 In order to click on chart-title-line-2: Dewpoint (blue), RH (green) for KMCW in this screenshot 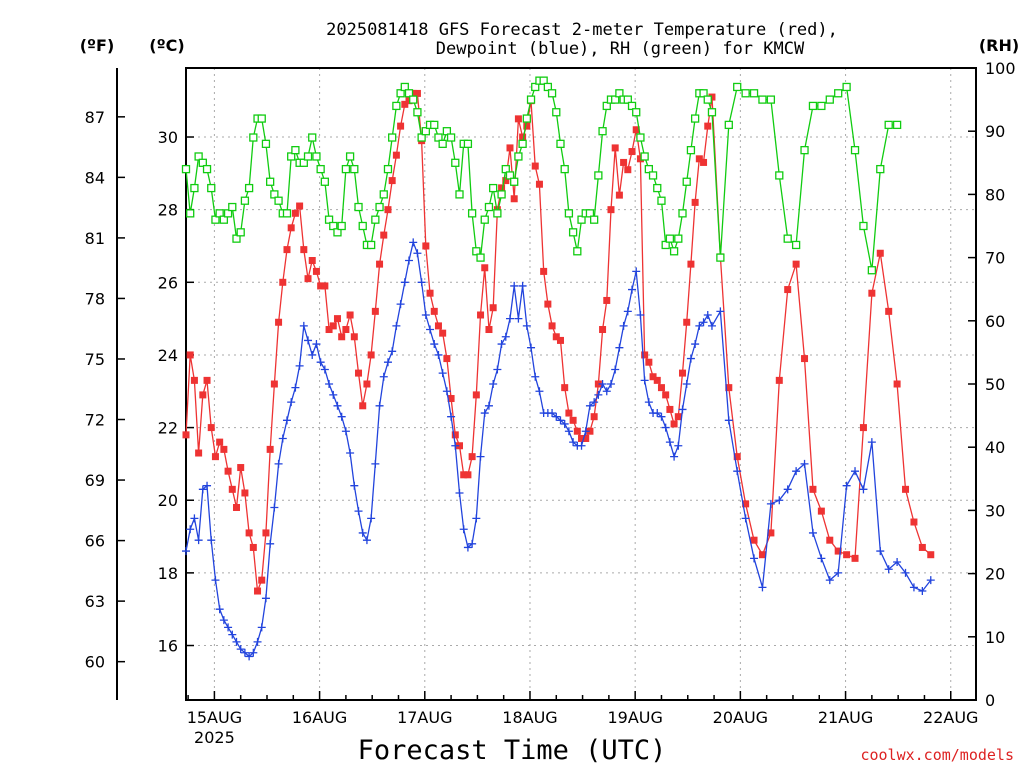, I will do `click(620, 49)`.